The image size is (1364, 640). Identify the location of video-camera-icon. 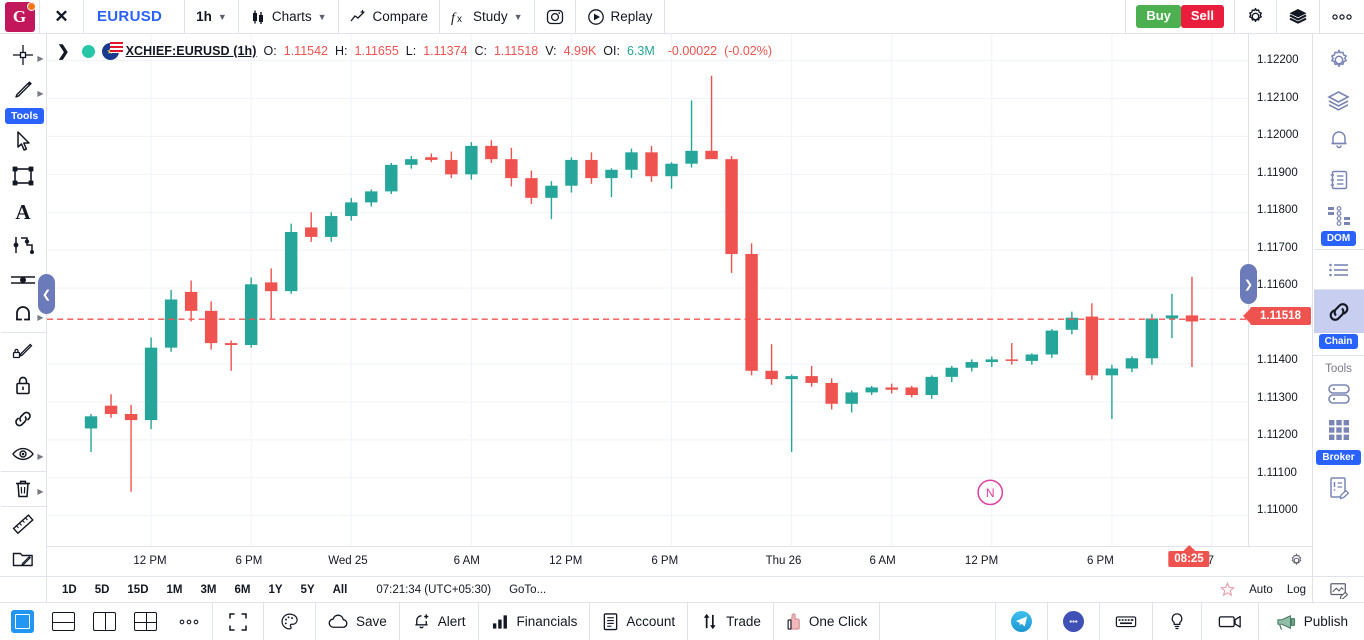
(1230, 621).